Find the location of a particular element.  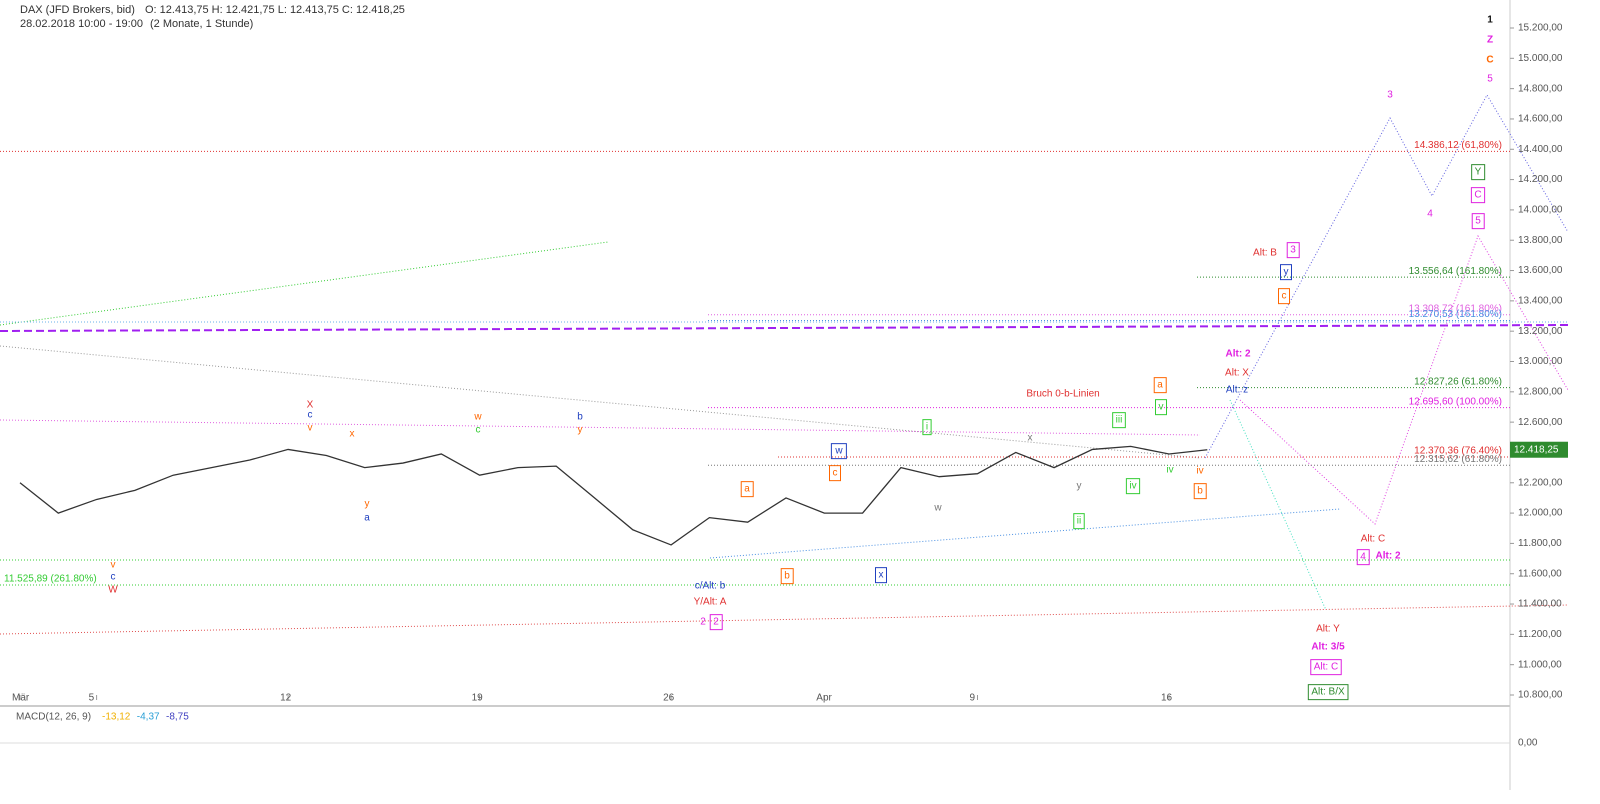

y-tick-label: 12.800,00 is located at coordinates (1540, 391).